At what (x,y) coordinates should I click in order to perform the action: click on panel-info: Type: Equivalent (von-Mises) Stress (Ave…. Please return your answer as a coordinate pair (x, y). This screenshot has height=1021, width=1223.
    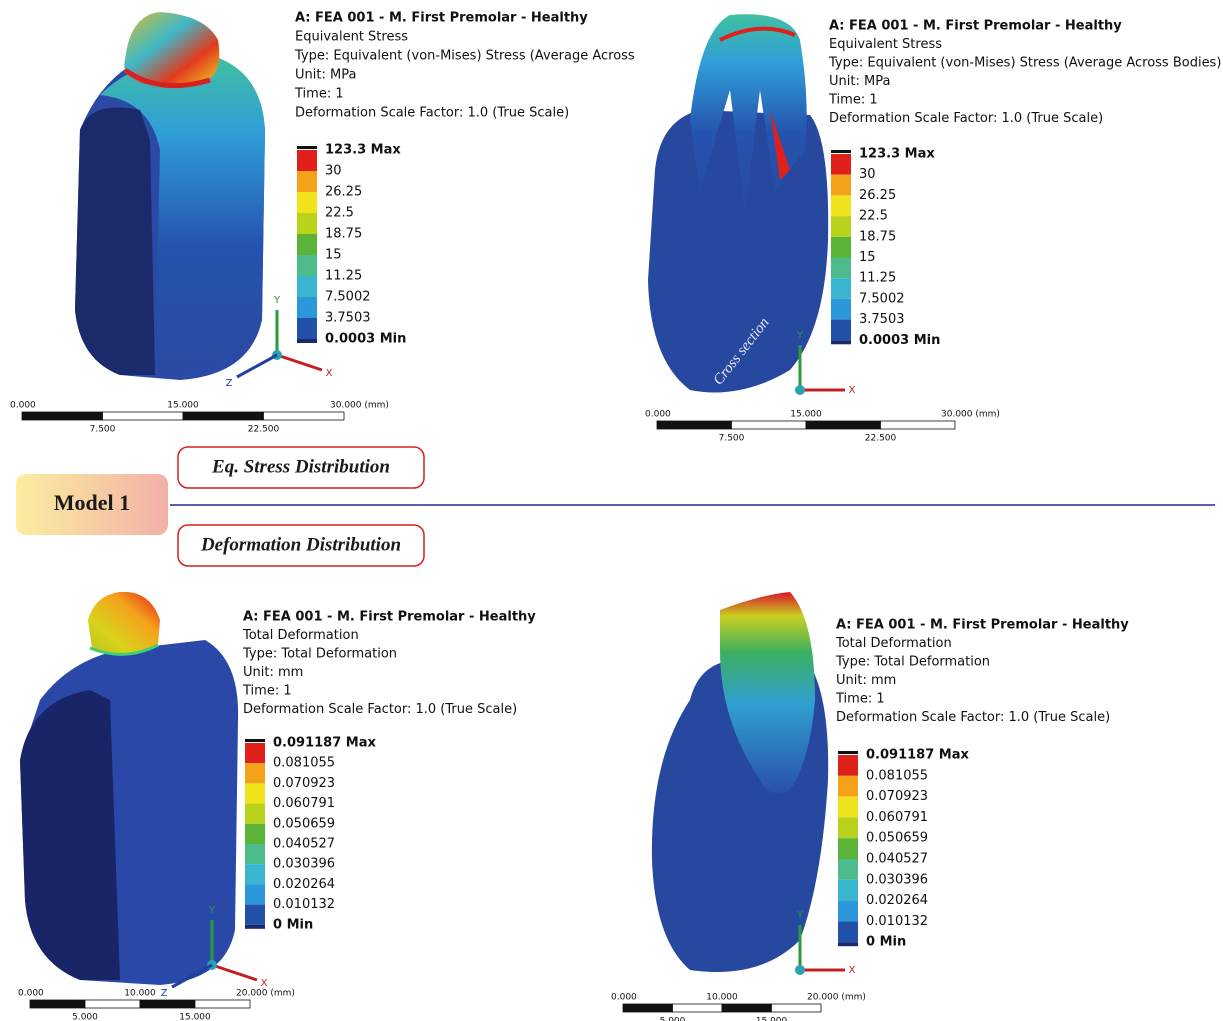
    Looking at the image, I should click on (1024, 63).